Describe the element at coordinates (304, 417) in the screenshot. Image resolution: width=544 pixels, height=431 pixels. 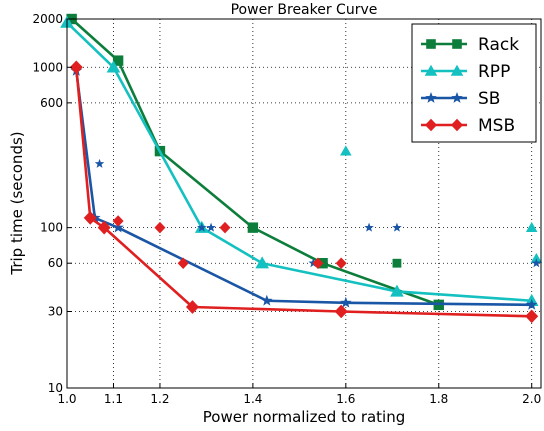
I see `x-axis-title: Power normalized to rating` at that location.